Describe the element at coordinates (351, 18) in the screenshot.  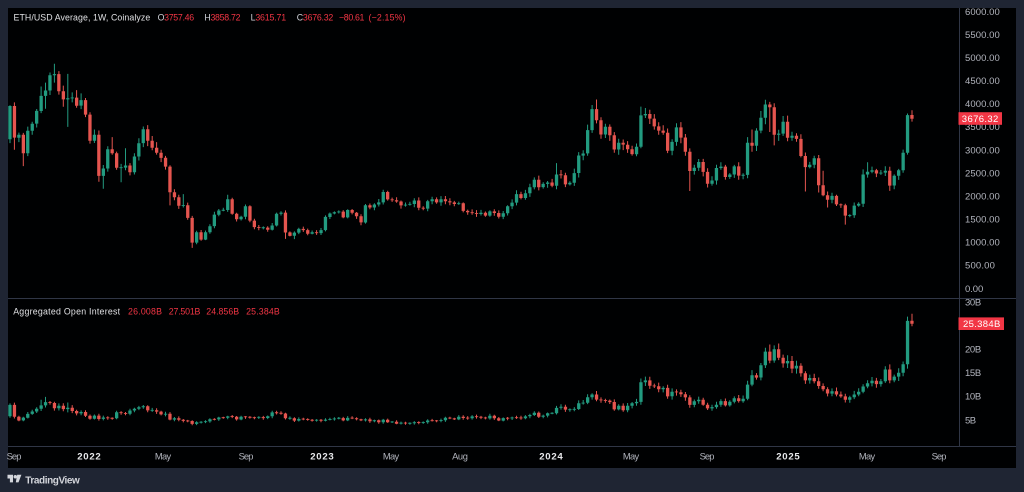
I see `svg-text: −80.61` at that location.